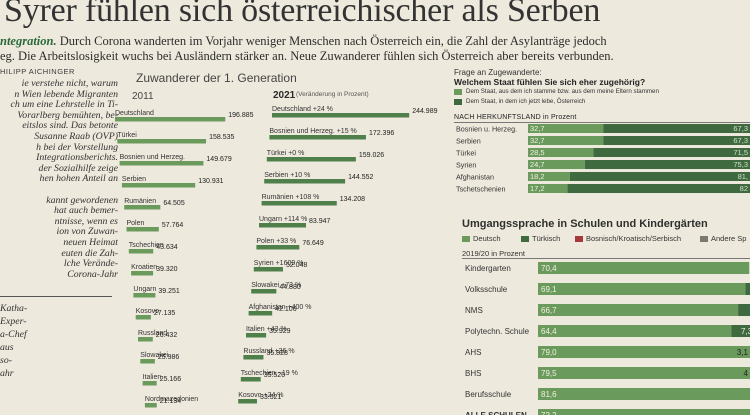 The image size is (750, 415). Describe the element at coordinates (549, 310) in the screenshot. I see `ug-value-deutsch: 66,7` at that location.